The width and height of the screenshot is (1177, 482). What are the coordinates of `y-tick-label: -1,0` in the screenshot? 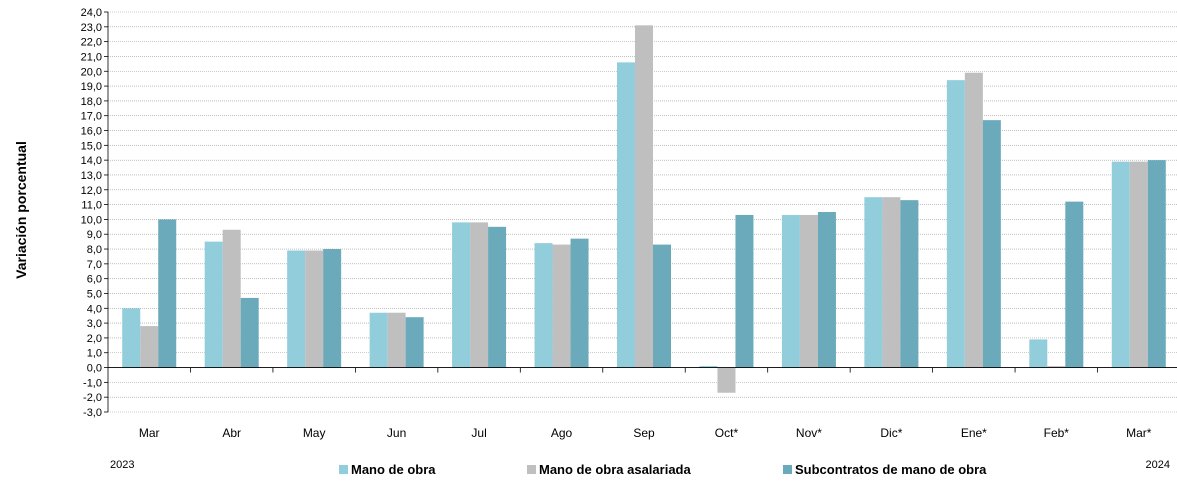 It's located at (92, 383).